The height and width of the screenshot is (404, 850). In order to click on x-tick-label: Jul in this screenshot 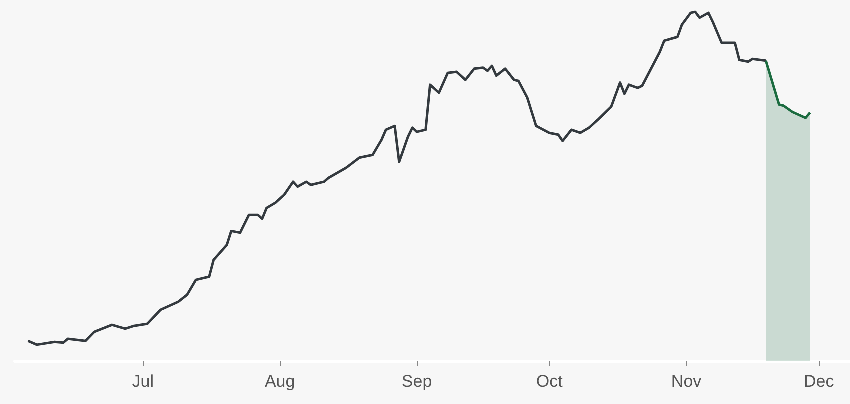, I will do `click(143, 381)`.